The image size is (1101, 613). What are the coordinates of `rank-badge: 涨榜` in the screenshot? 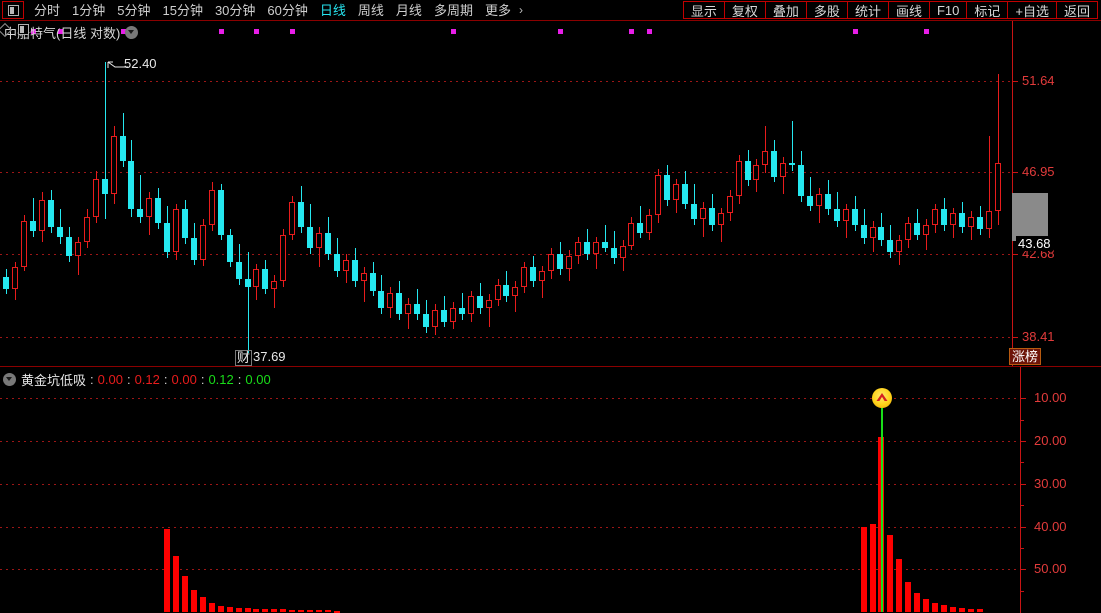 It's located at (1025, 356).